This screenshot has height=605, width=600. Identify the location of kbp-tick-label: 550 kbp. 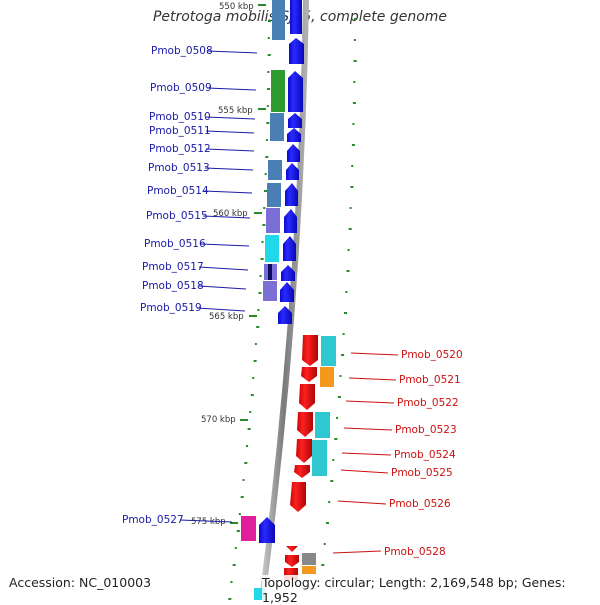
(236, 7).